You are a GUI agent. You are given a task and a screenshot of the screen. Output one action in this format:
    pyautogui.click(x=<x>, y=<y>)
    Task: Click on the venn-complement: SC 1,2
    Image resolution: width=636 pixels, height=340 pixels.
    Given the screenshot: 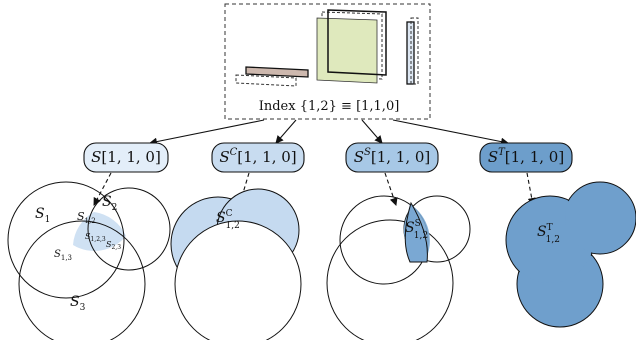 What is the action you would take?
    pyautogui.click(x=236, y=264)
    